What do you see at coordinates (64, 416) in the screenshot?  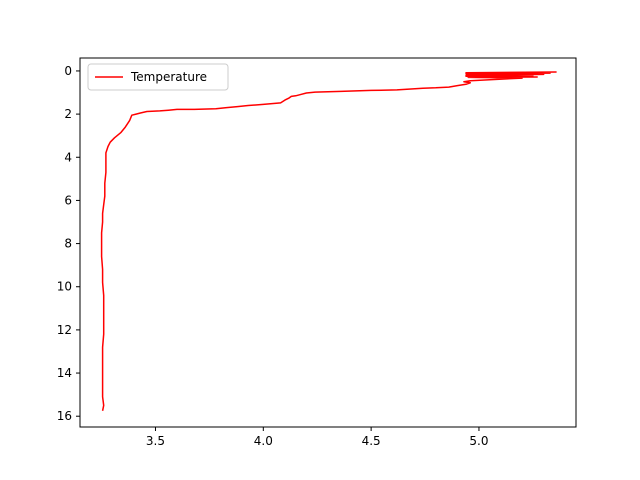 I see `y-tick-label: 16` at bounding box center [64, 416].